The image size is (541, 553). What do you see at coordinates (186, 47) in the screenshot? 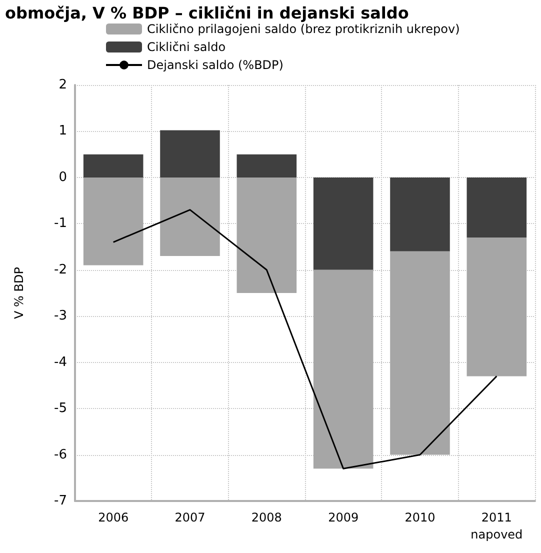
I see `legend-label: Ciklični saldo` at bounding box center [186, 47].